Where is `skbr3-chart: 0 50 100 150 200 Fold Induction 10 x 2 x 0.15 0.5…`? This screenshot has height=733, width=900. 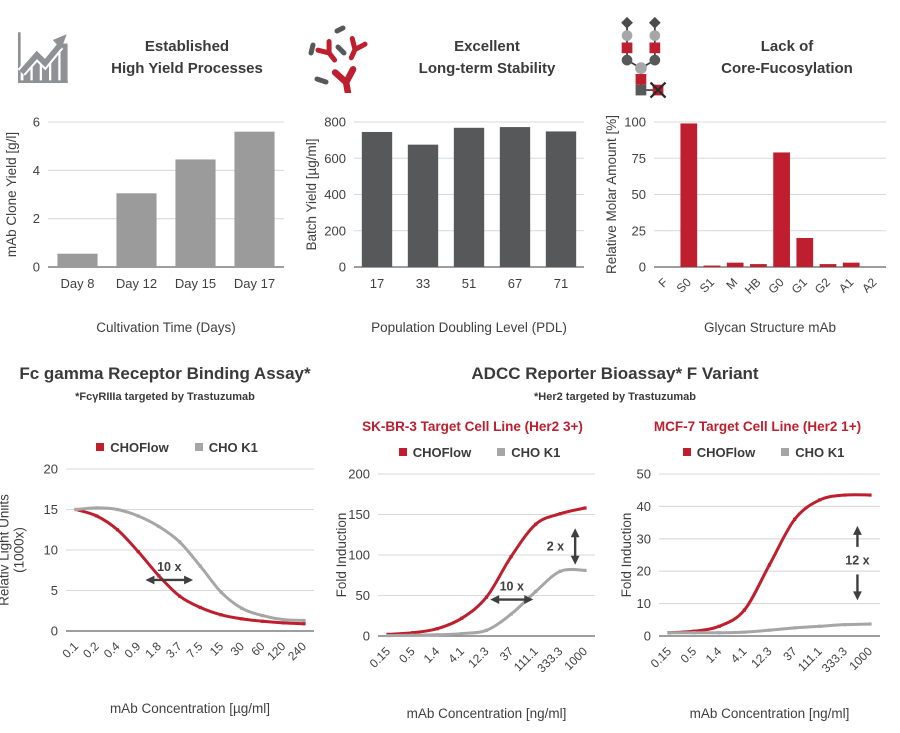
skbr3-chart: 0 50 100 150 200 Fold Induction 10 x 2 x 0.15 0.5… is located at coordinates (464, 594).